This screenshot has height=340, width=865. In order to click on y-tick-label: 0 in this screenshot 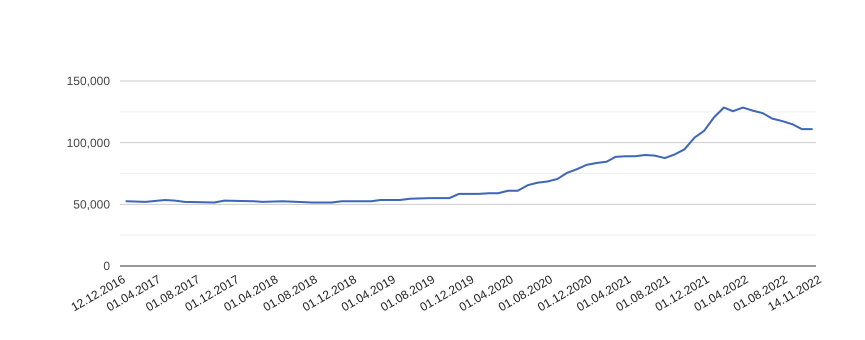, I will do `click(106, 266)`.